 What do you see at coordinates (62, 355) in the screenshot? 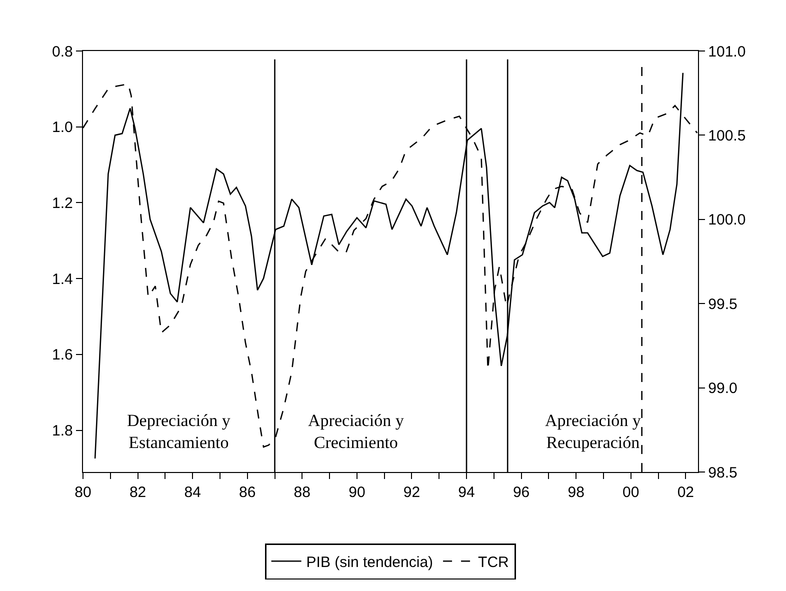
I see `y-tick-label: 1.6` at bounding box center [62, 355].